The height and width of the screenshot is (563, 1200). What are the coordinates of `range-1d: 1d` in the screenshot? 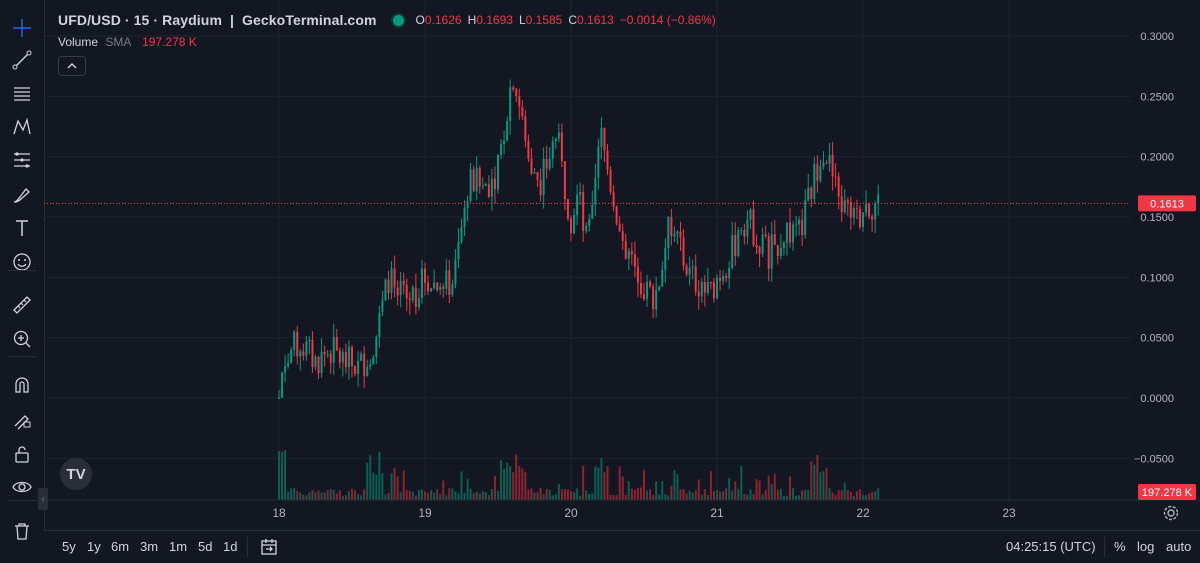 It's located at (230, 546).